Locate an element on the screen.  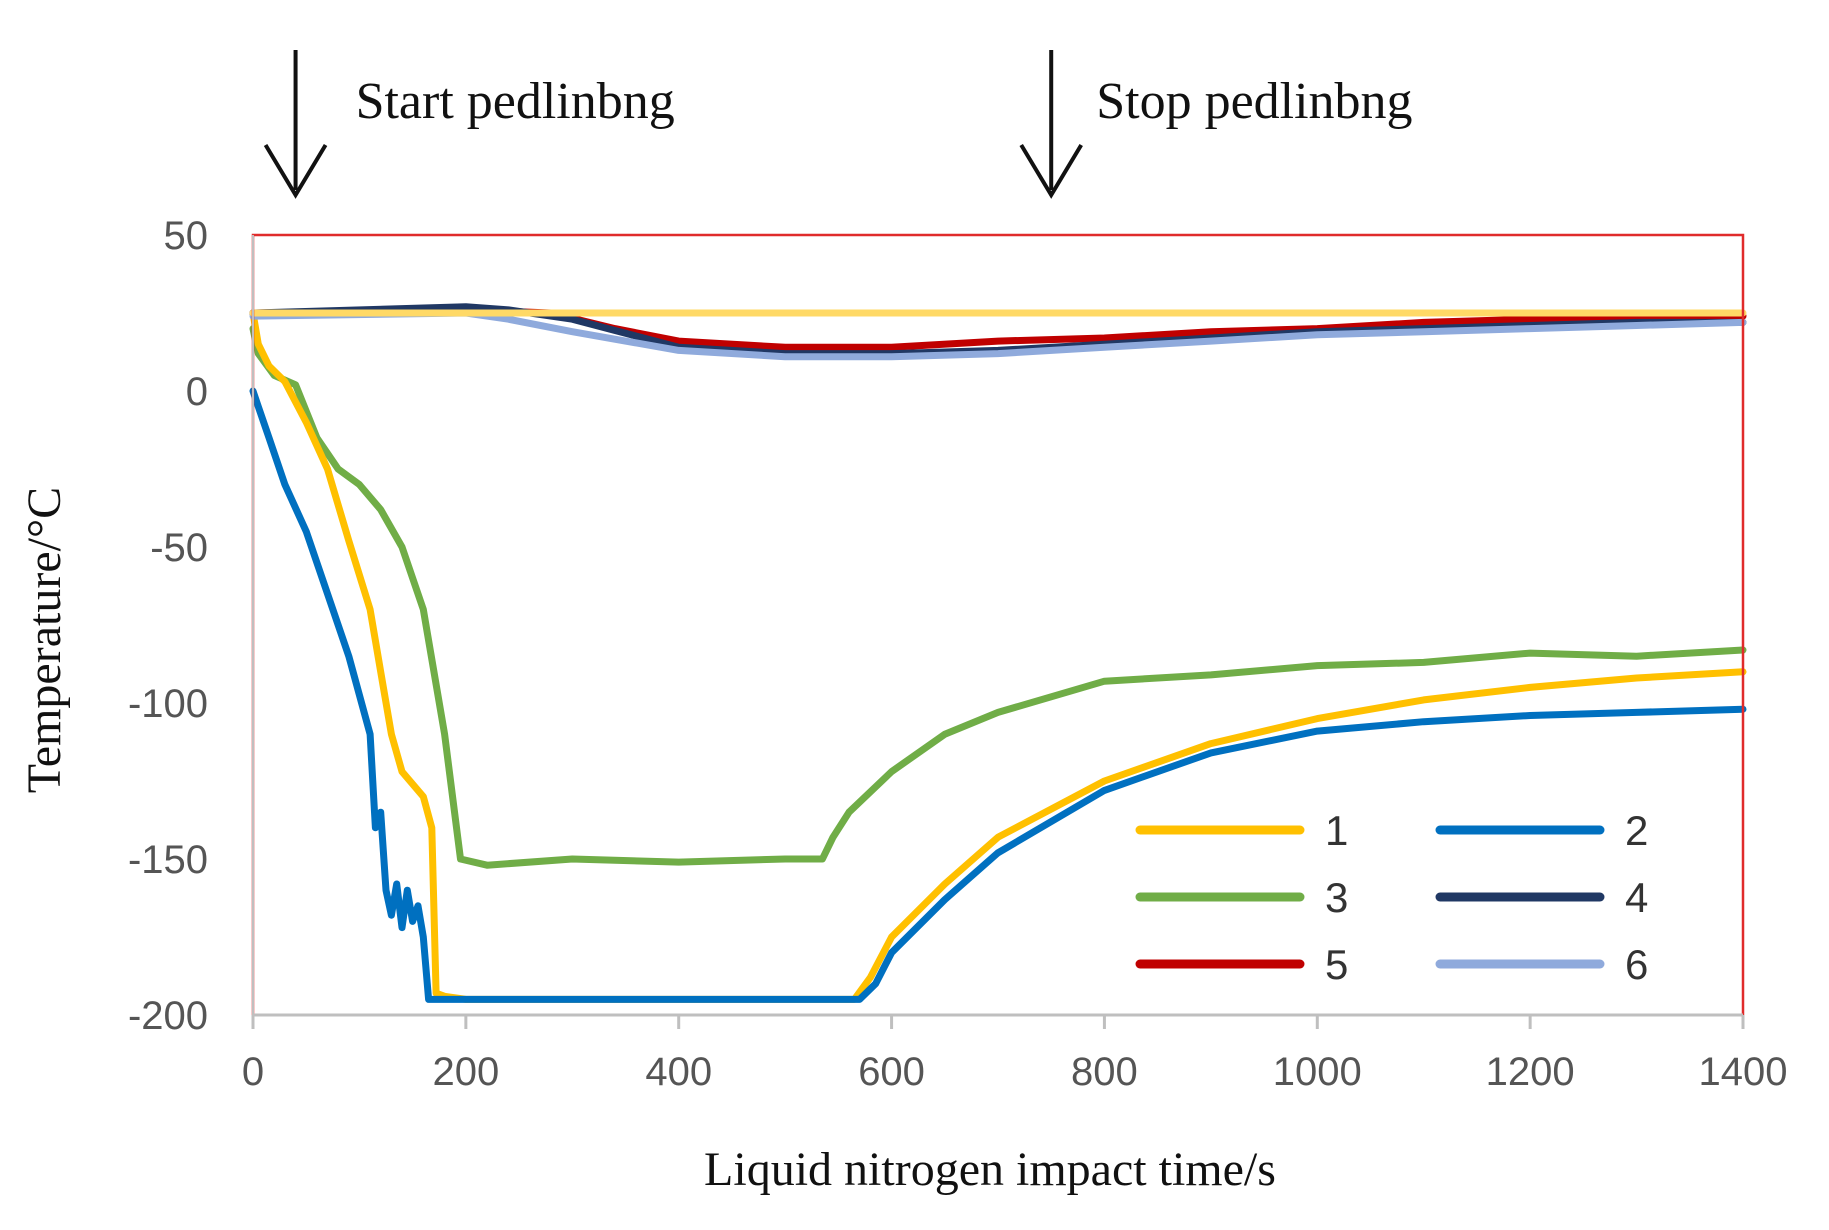
legend-item-2: 2 is located at coordinates (1541, 830).